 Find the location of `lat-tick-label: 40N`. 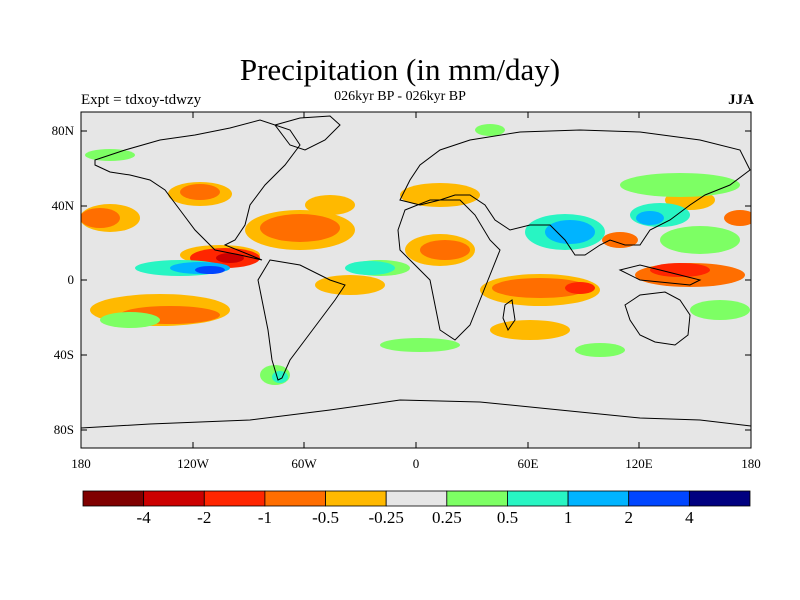

lat-tick-label: 40N is located at coordinates (62, 205).